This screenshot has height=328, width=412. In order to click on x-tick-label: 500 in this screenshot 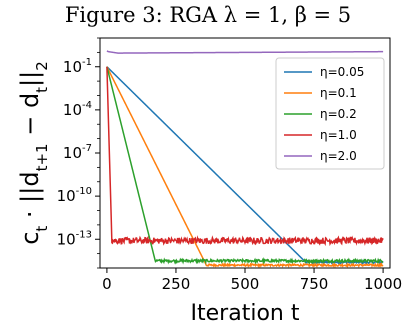, I will do `click(245, 284)`.